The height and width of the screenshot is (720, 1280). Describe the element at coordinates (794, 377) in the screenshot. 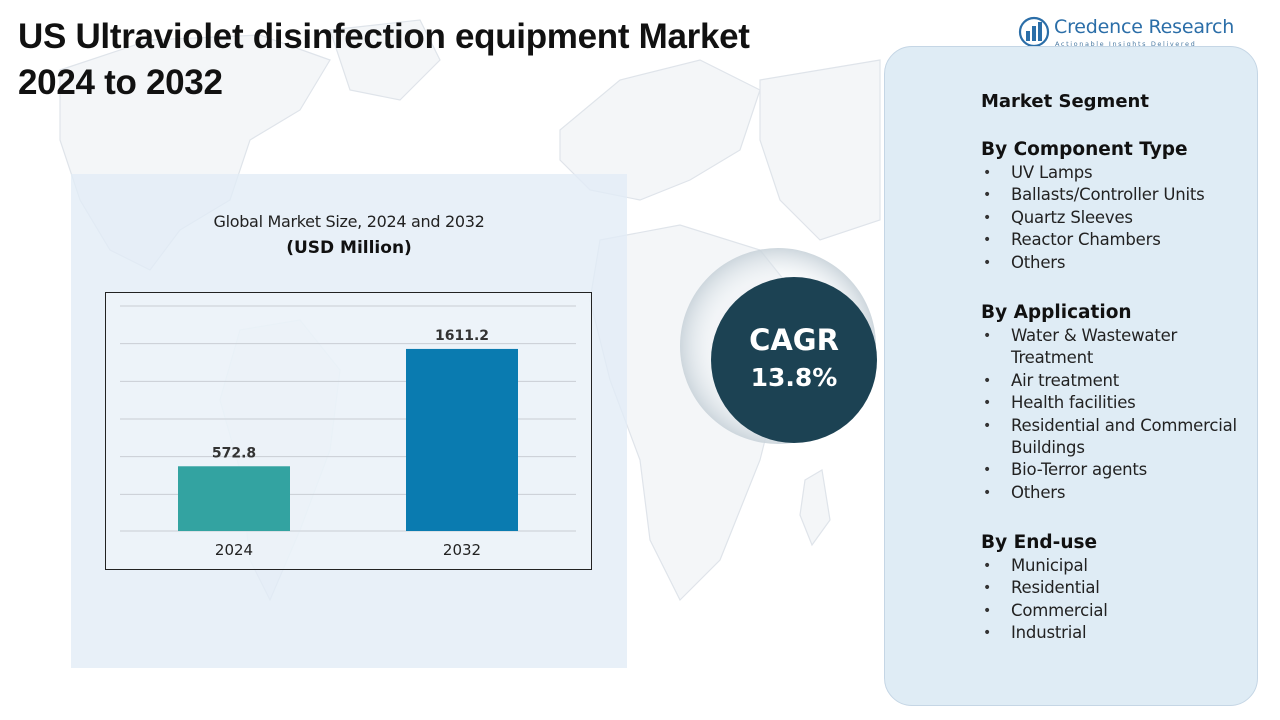

I see `cagr-value: 13.8%` at that location.